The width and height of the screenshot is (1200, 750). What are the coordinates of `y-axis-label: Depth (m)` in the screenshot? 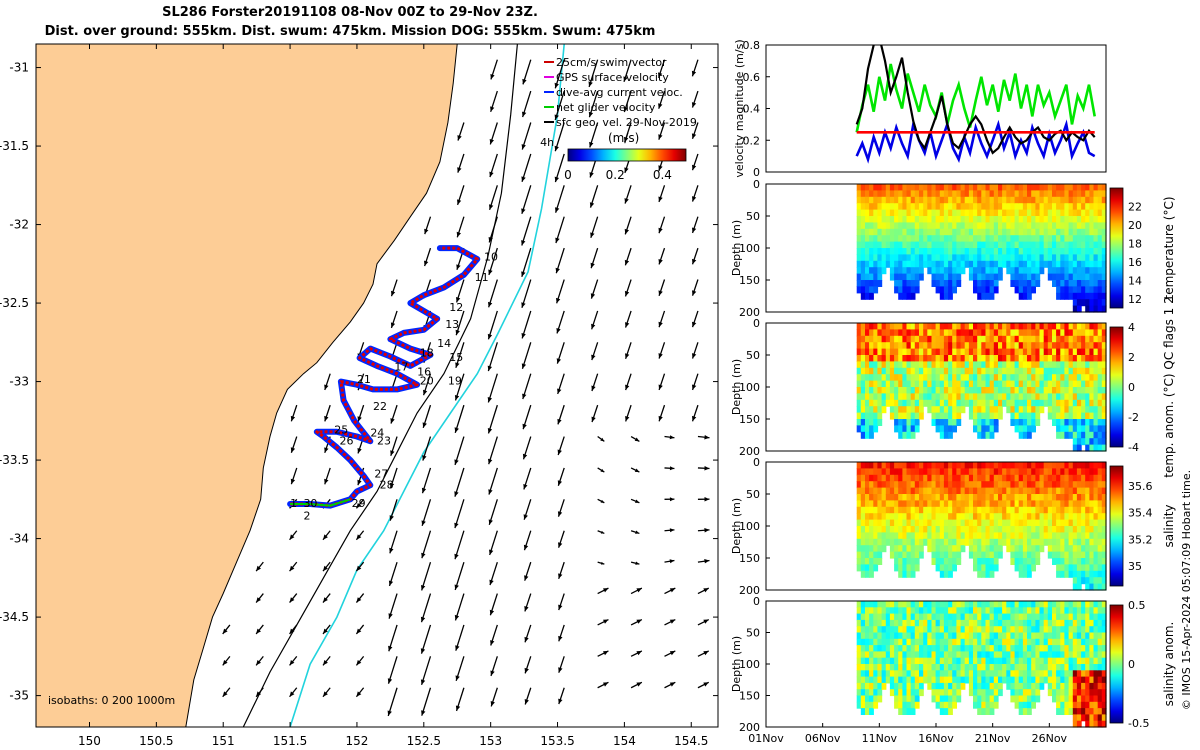 It's located at (736, 387).